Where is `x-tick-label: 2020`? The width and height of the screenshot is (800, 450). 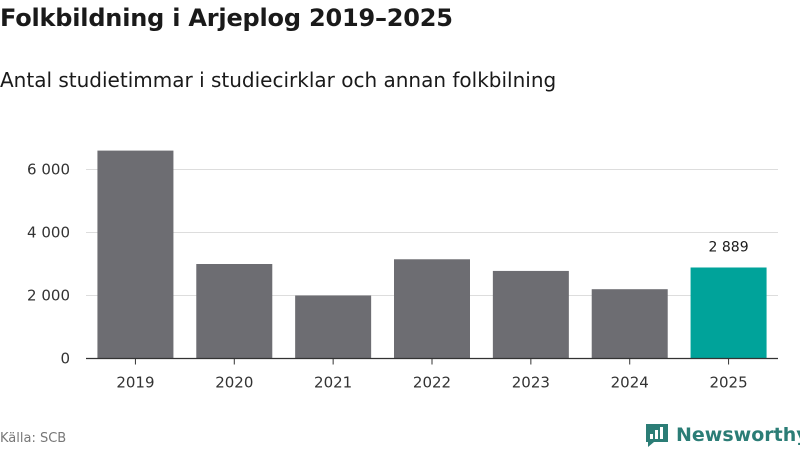
x-tick-label: 2020 is located at coordinates (234, 383).